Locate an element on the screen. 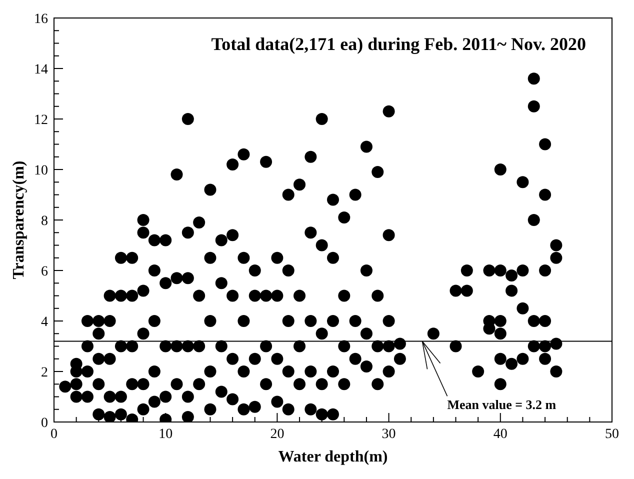  y-axis-title: Transparency(m) is located at coordinates (19, 220).